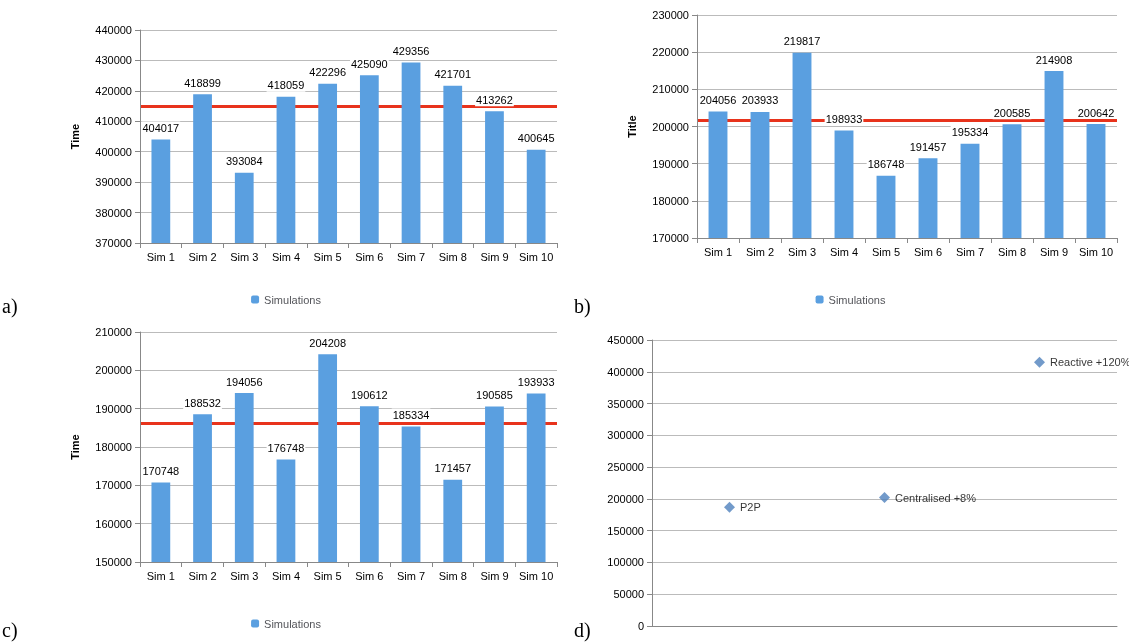 The height and width of the screenshot is (642, 1129). I want to click on y-tick-label: 370000, so click(113, 243).